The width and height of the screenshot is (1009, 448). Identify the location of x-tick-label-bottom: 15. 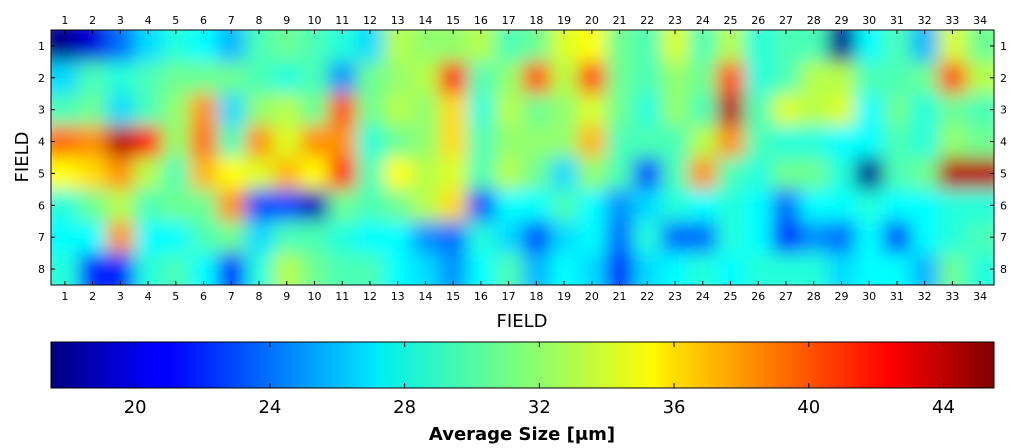
(453, 296).